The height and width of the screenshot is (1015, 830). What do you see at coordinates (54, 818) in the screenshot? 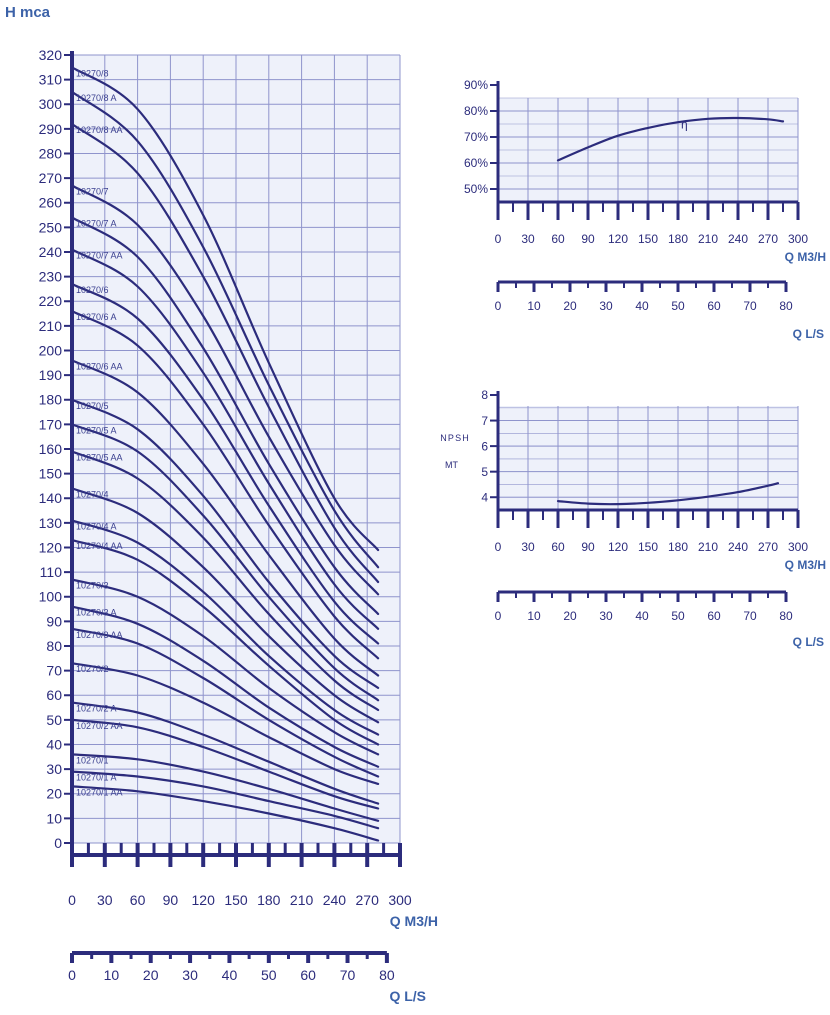
I see `y-tick-label: 10` at bounding box center [54, 818].